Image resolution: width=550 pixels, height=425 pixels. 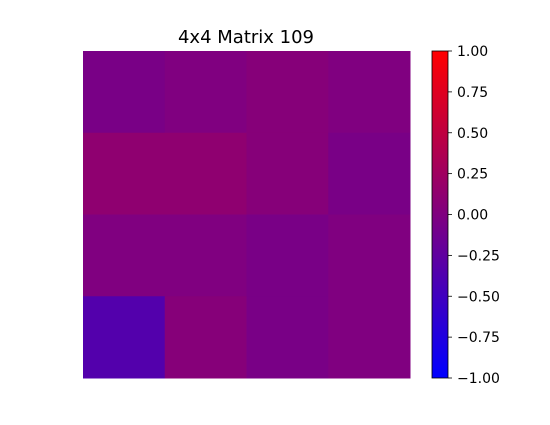 I want to click on colorbar-tick-label: −0.50, so click(x=478, y=297).